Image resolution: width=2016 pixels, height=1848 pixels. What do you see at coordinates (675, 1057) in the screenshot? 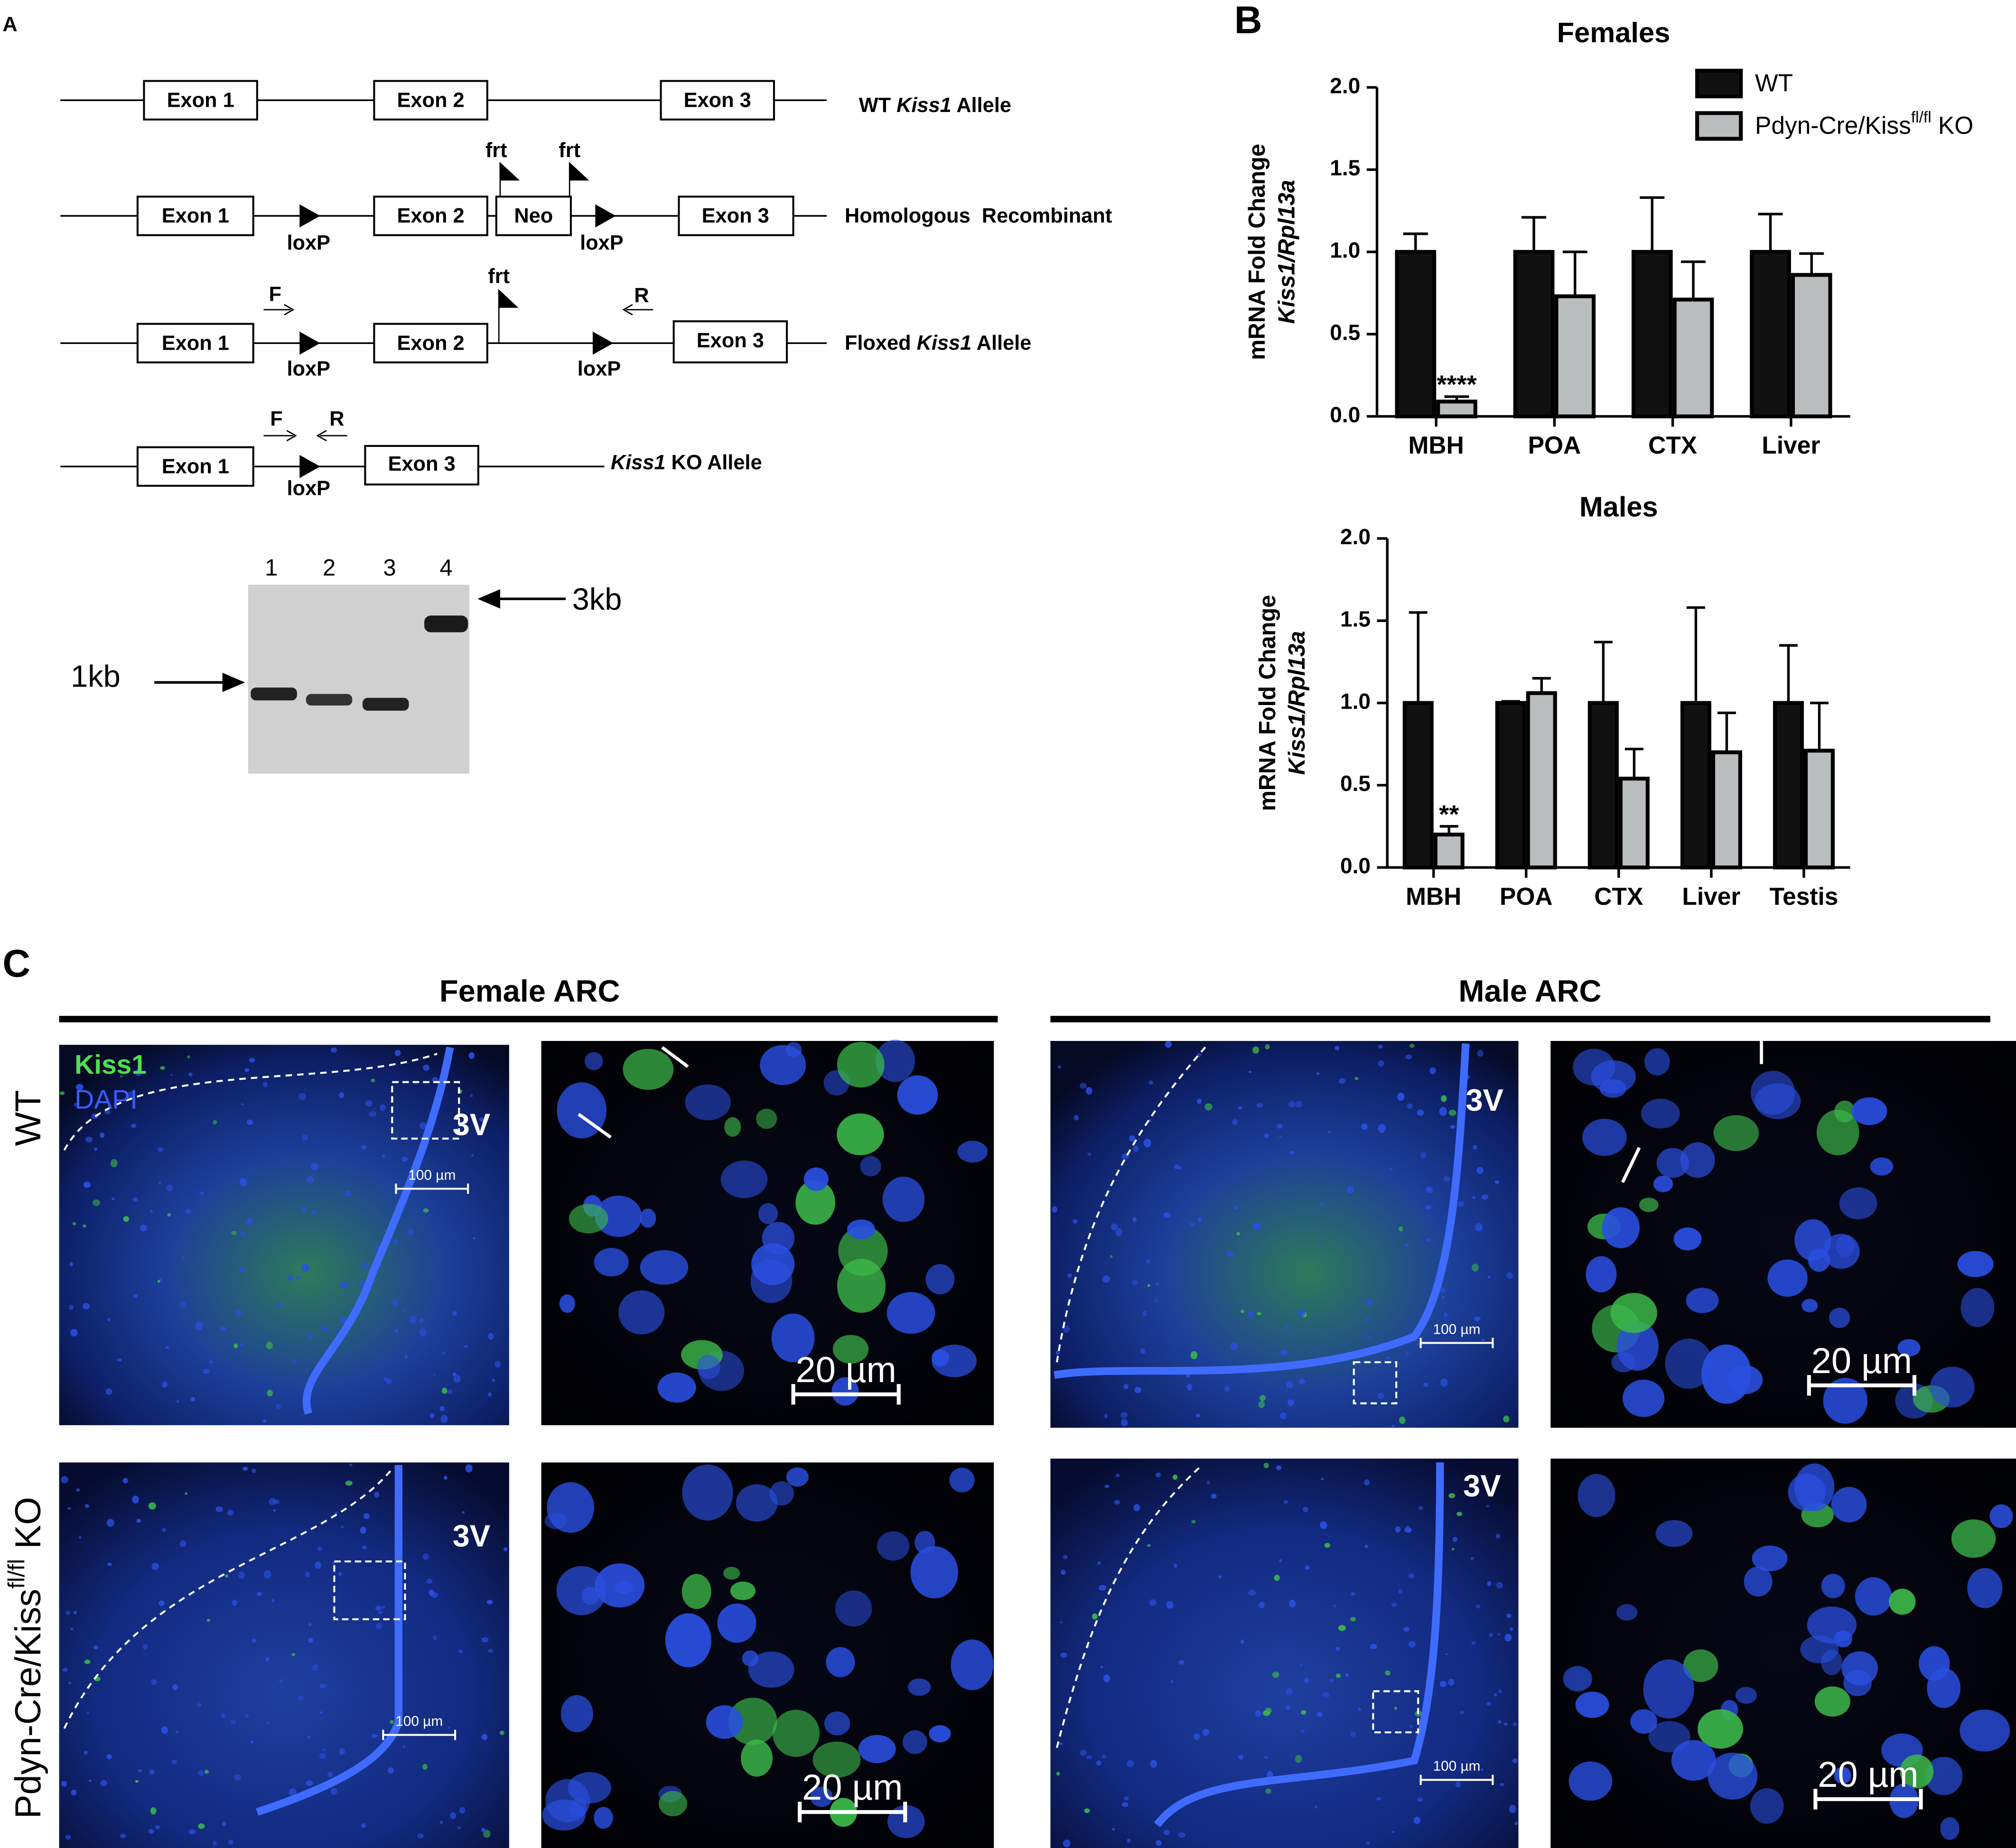
I see `arrow` at bounding box center [675, 1057].